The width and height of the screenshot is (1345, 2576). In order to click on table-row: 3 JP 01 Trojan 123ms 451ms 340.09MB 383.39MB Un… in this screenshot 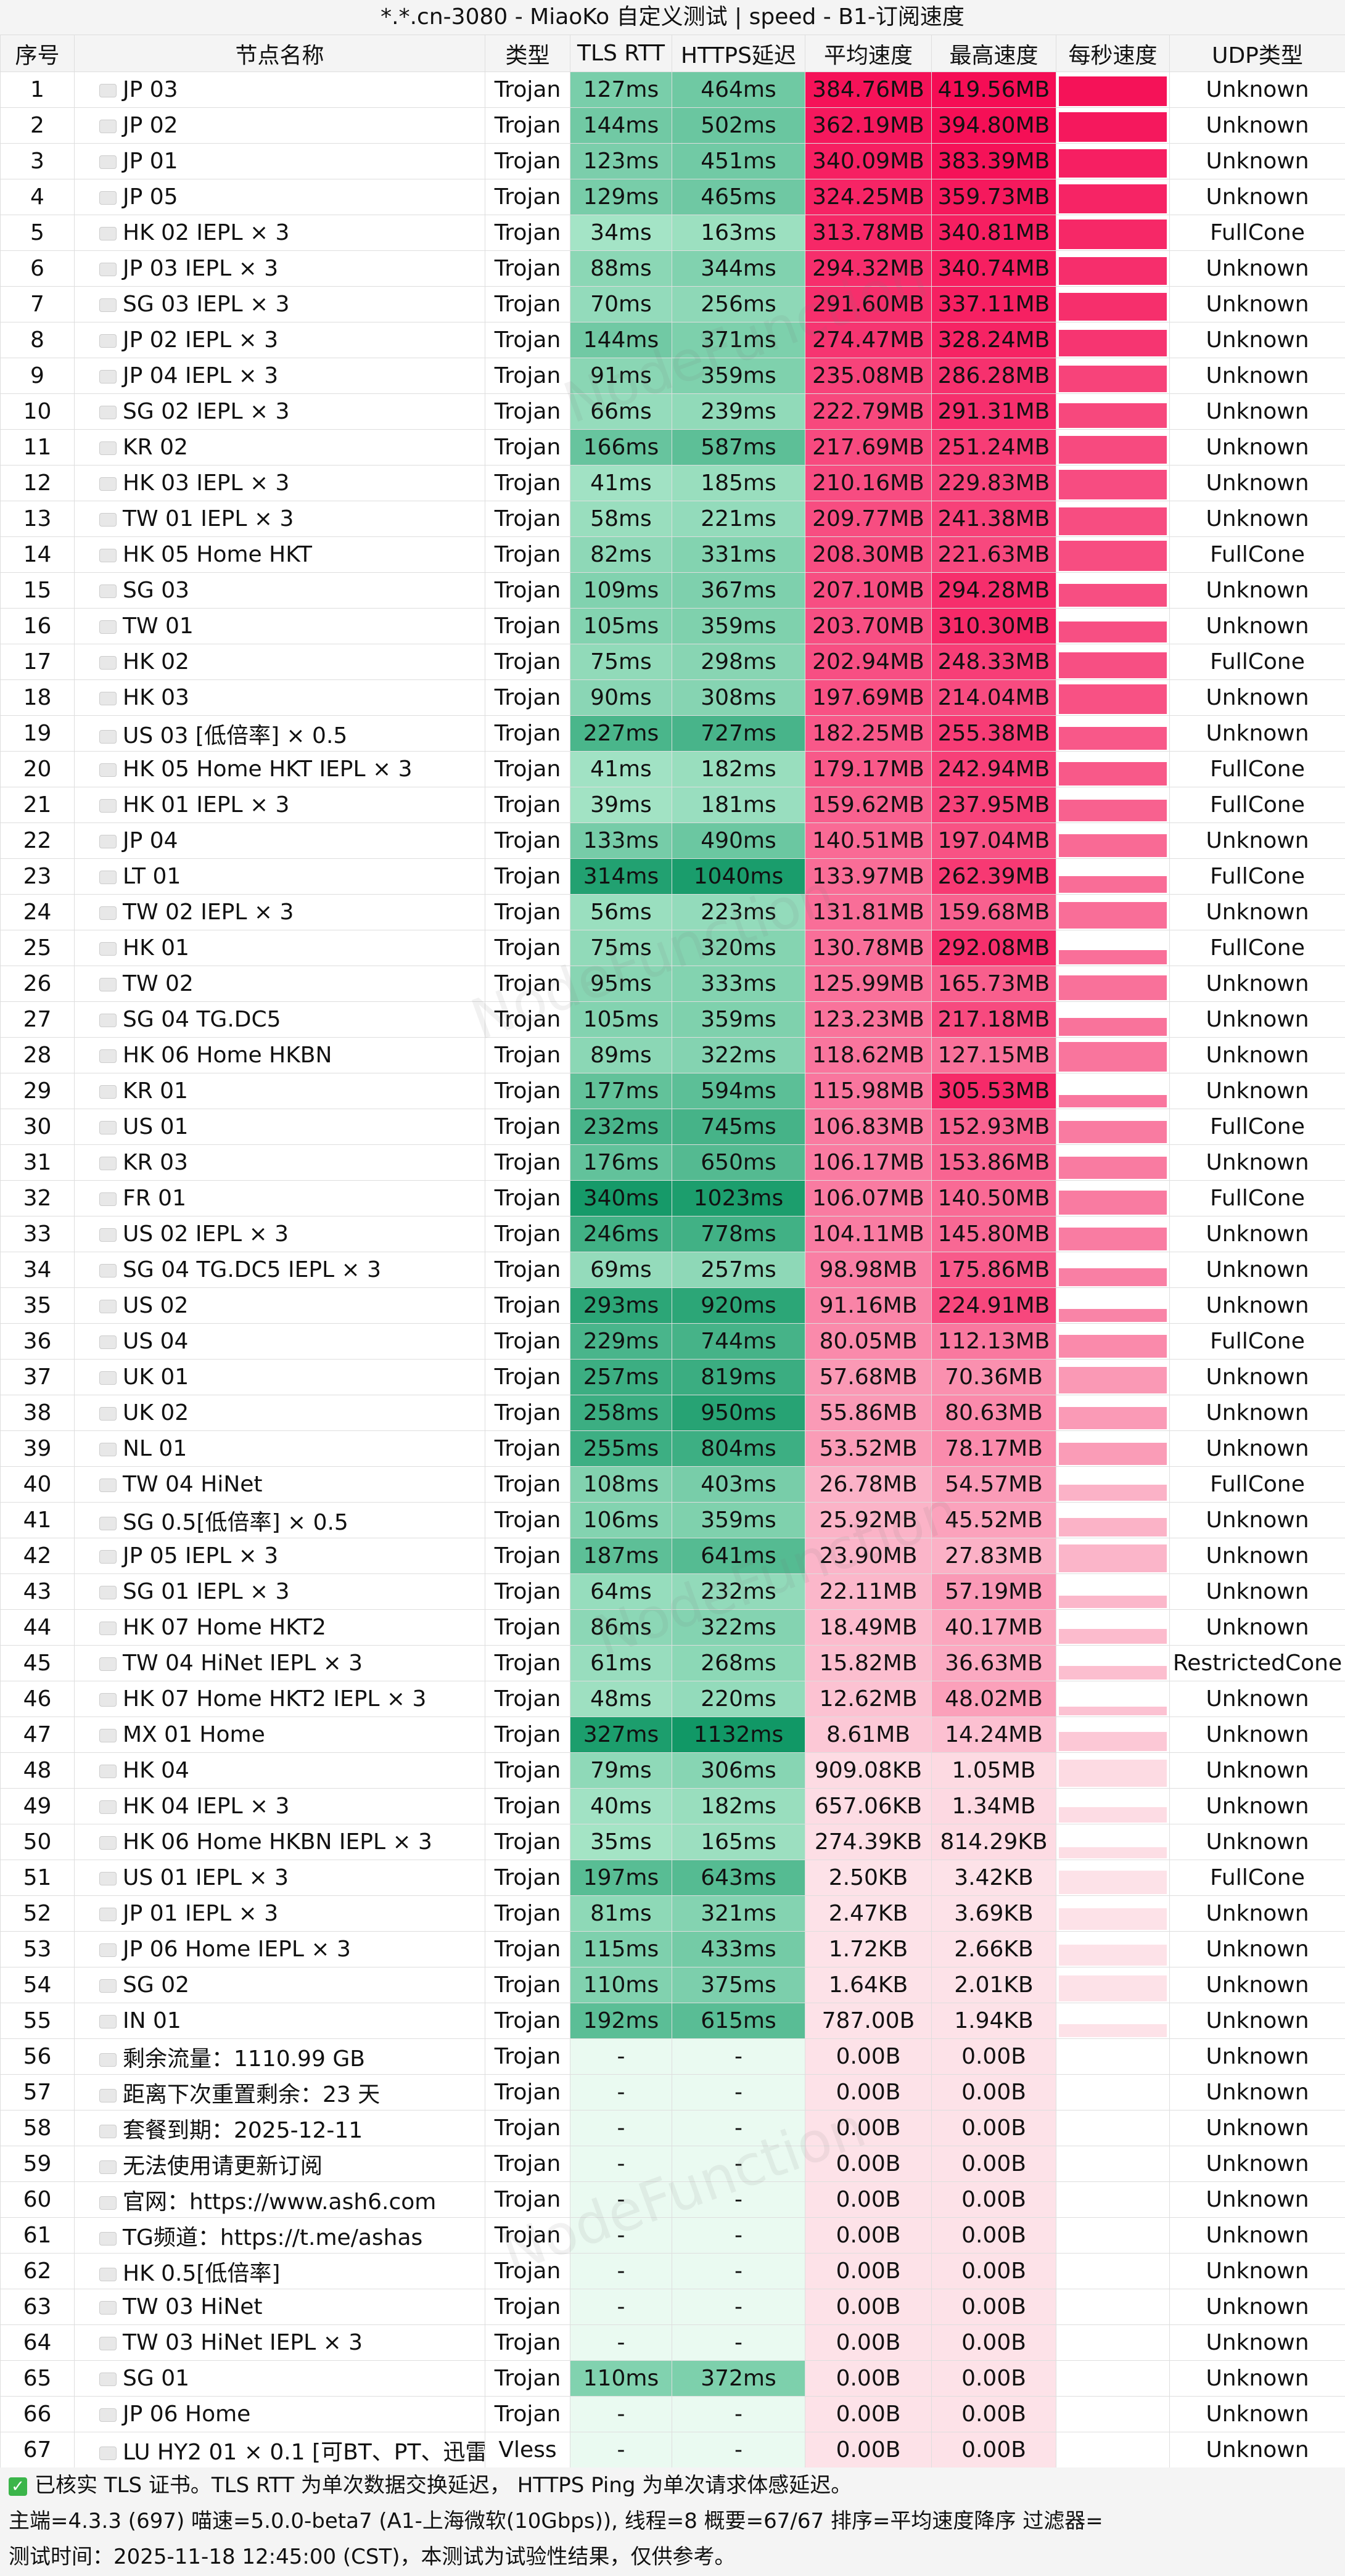, I will do `click(672, 161)`.